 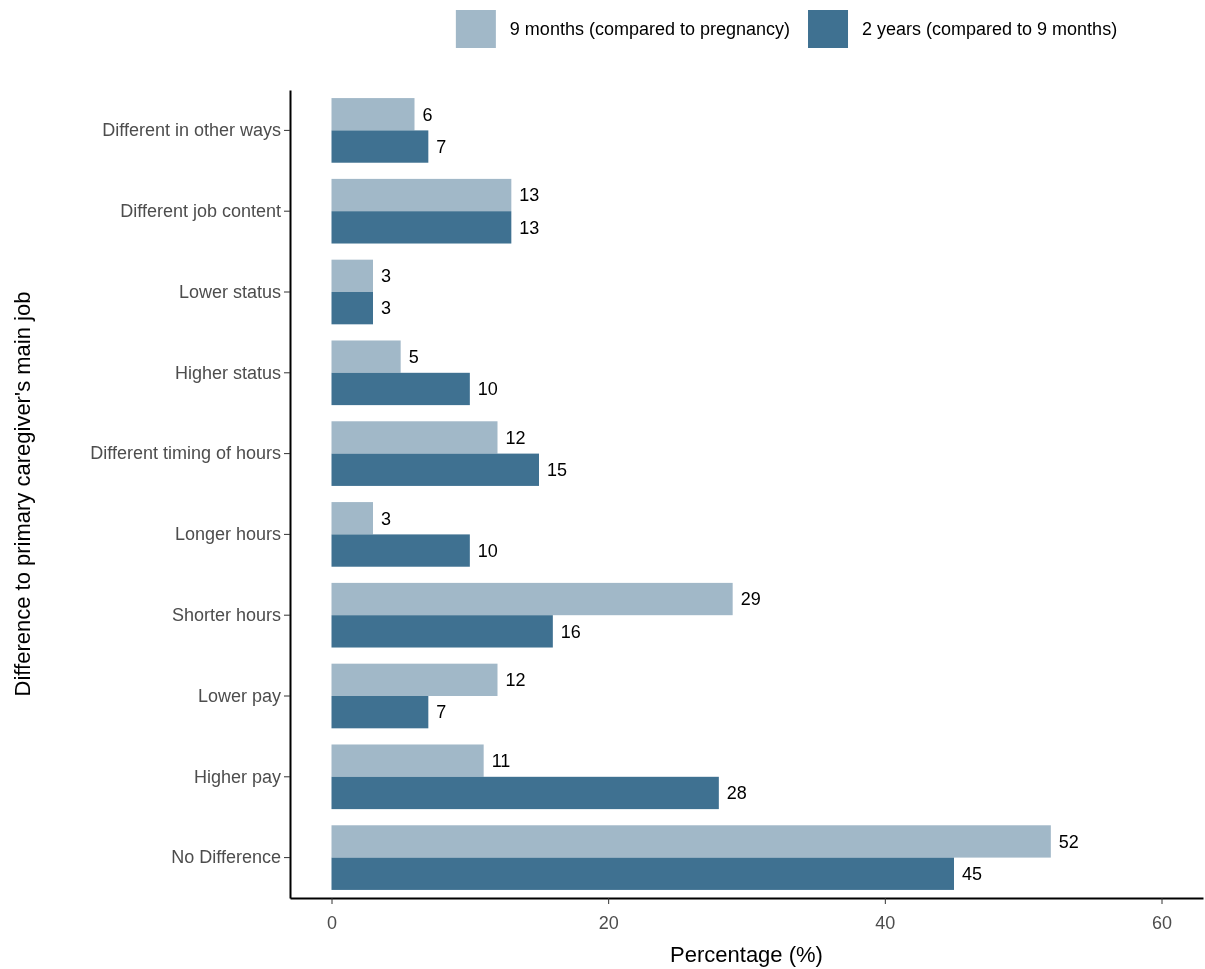 What do you see at coordinates (972, 874) in the screenshot?
I see `data-label: 45` at bounding box center [972, 874].